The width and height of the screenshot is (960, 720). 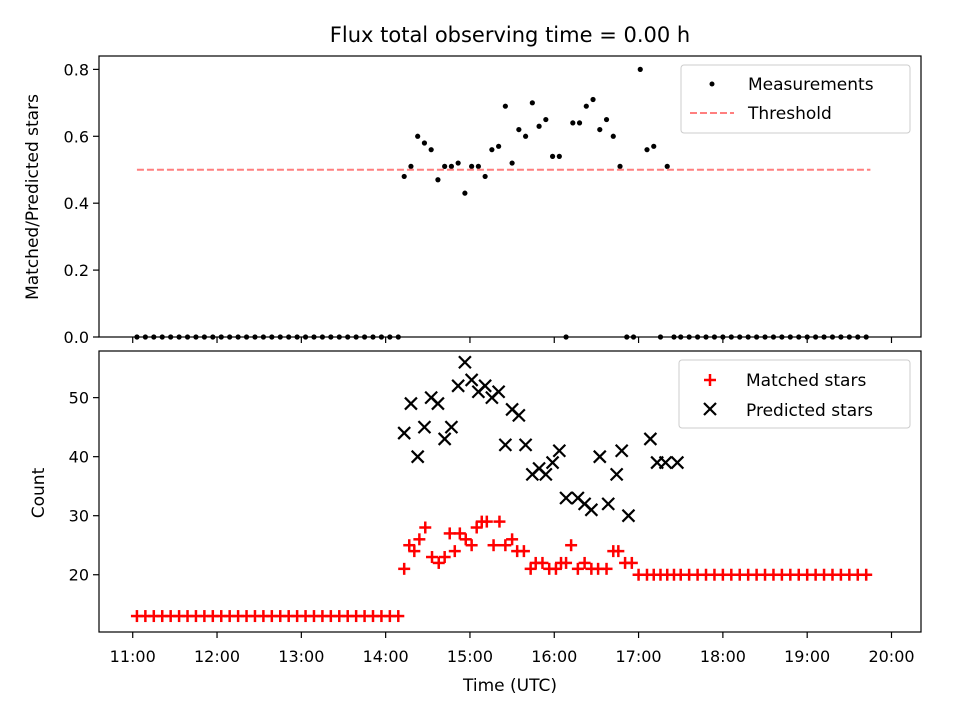 I want to click on bottom-y-tick-label: 40, so click(x=79, y=457).